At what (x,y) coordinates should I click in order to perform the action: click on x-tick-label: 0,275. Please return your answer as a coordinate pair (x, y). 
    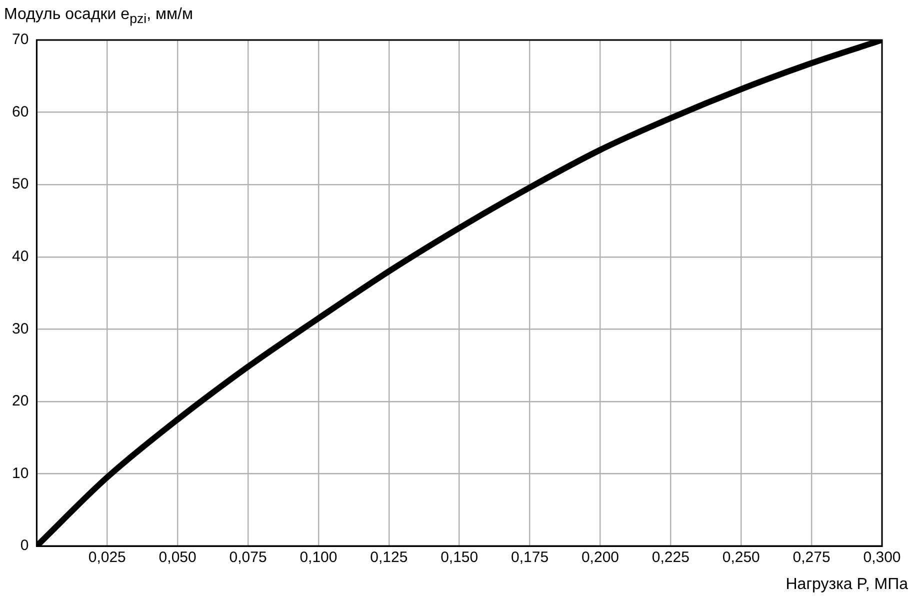
    Looking at the image, I should click on (811, 557).